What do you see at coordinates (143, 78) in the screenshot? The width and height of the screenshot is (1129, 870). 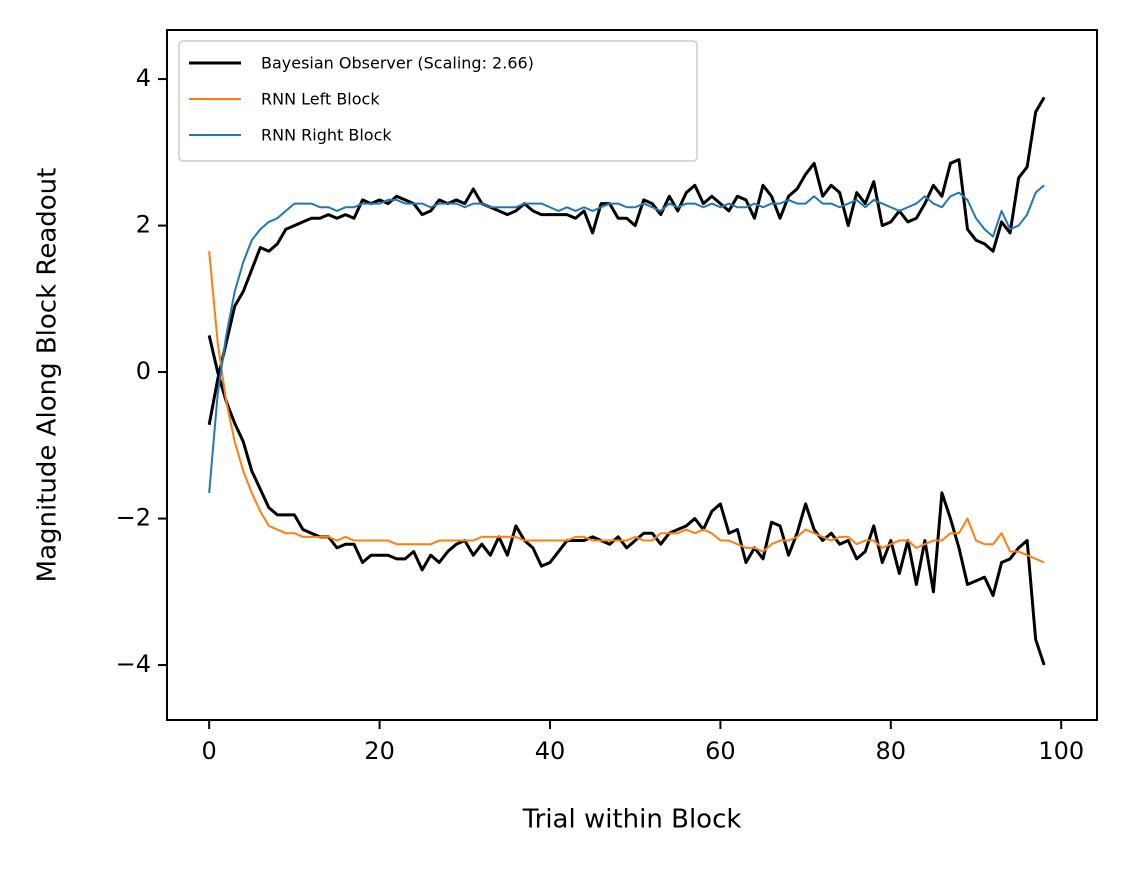 I see `y-tick-label: 4` at bounding box center [143, 78].